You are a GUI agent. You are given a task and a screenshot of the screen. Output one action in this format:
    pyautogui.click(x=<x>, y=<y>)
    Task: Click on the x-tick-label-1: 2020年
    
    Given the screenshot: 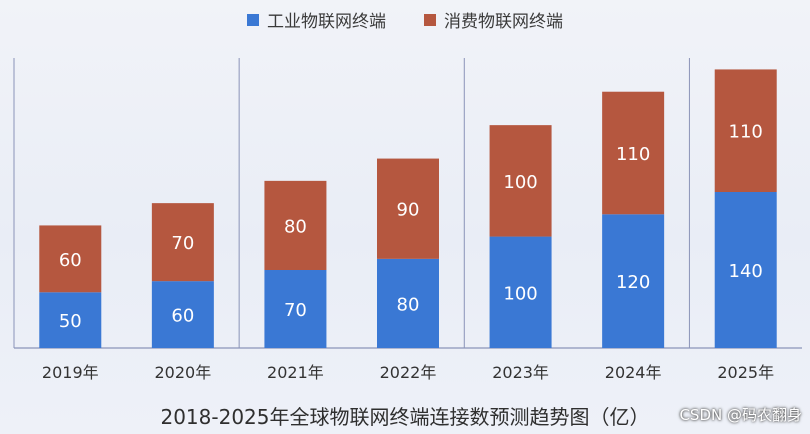 What is the action you would take?
    pyautogui.click(x=182, y=372)
    